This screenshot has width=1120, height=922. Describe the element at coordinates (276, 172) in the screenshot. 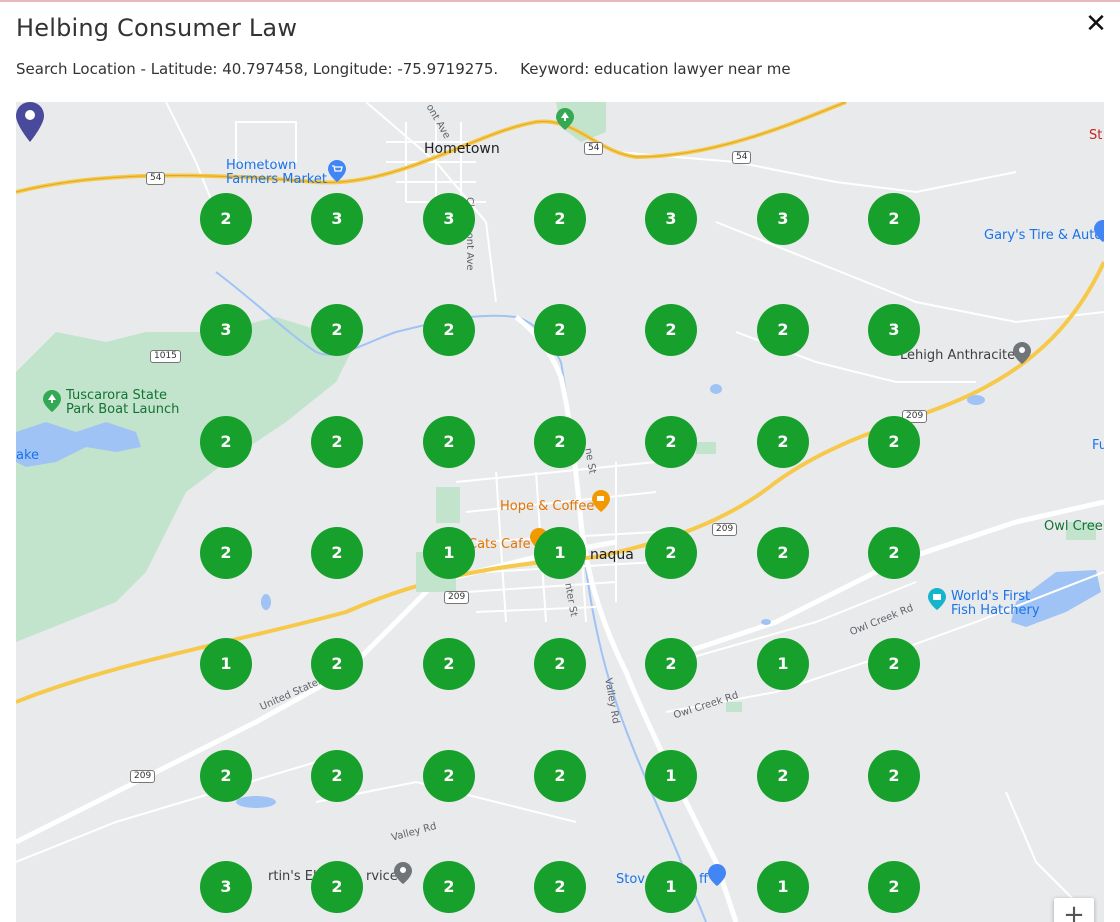

I see `map-label-farmers-market: Hometown Farmers Market` at that location.